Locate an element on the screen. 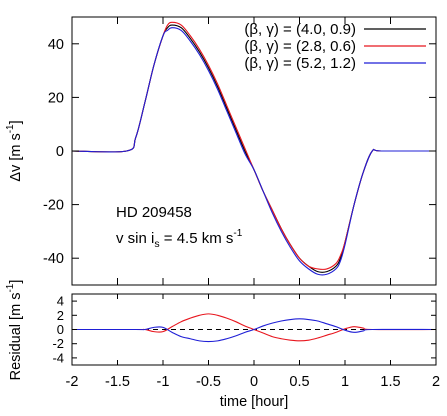 This screenshot has height=416, width=447. residual-x-tick-label: 1.5 is located at coordinates (390, 382).